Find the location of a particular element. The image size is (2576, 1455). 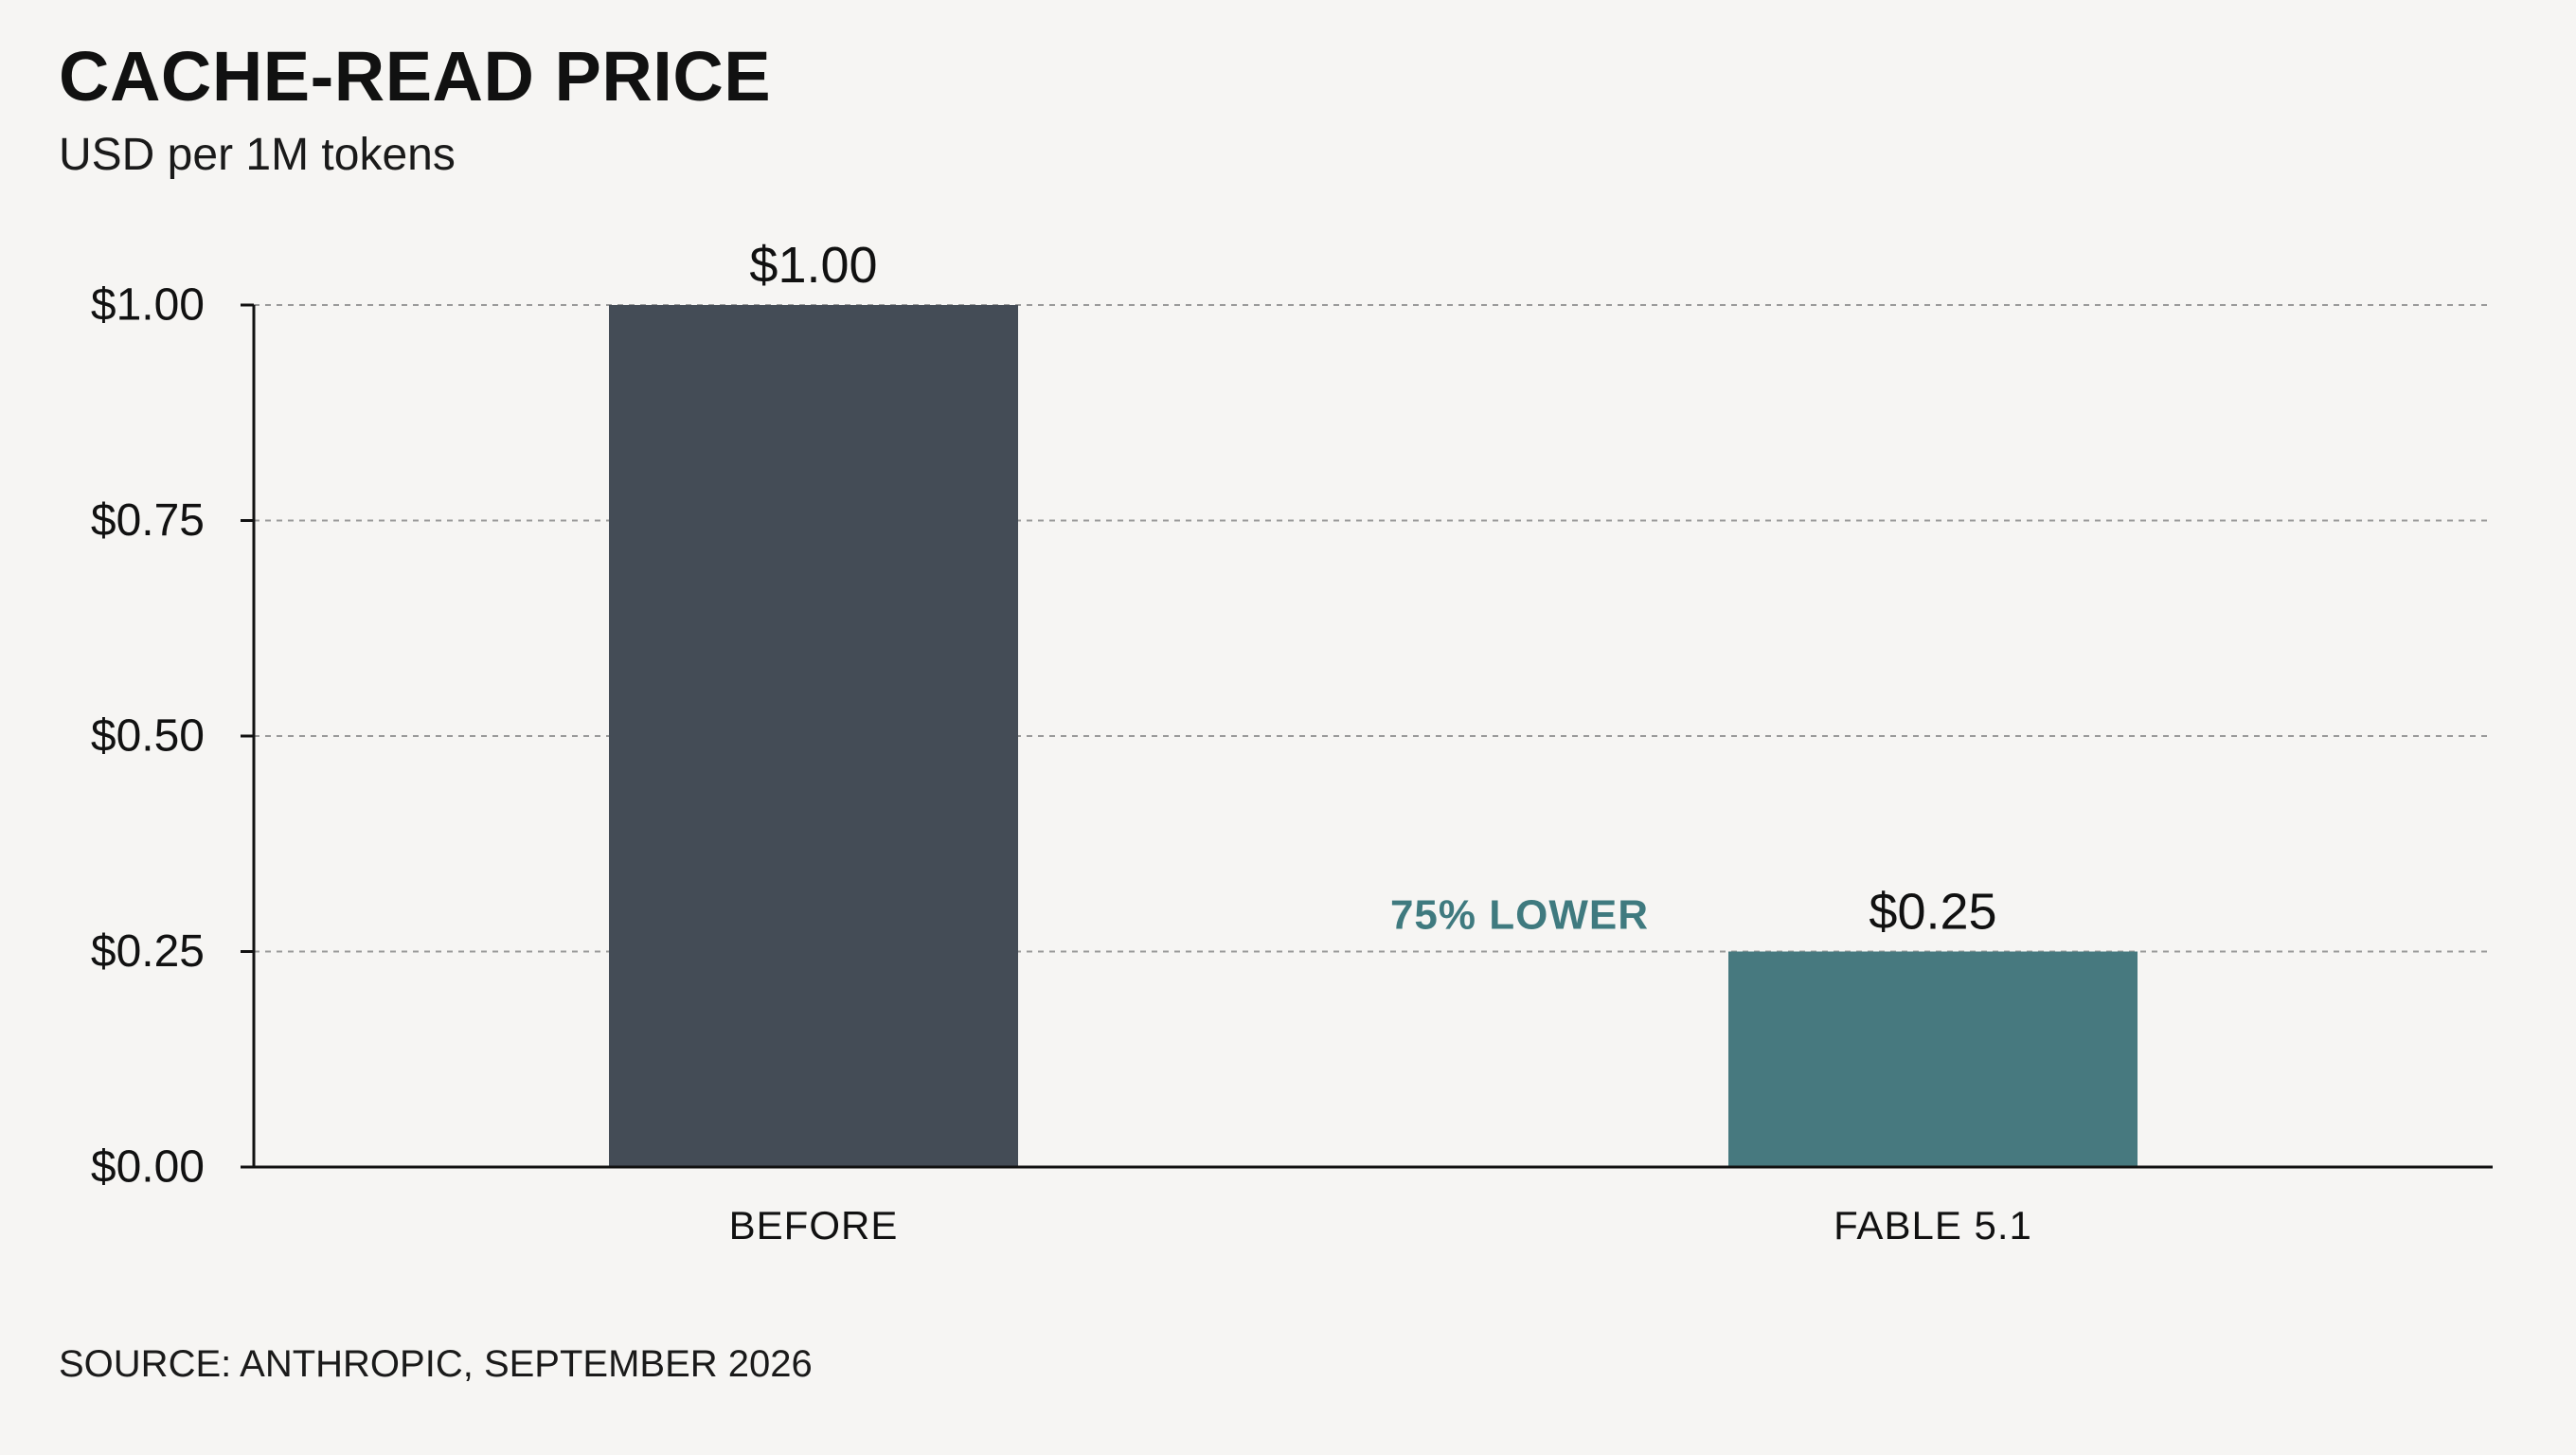

chart-title: CACHE-READ PRICE is located at coordinates (415, 76).